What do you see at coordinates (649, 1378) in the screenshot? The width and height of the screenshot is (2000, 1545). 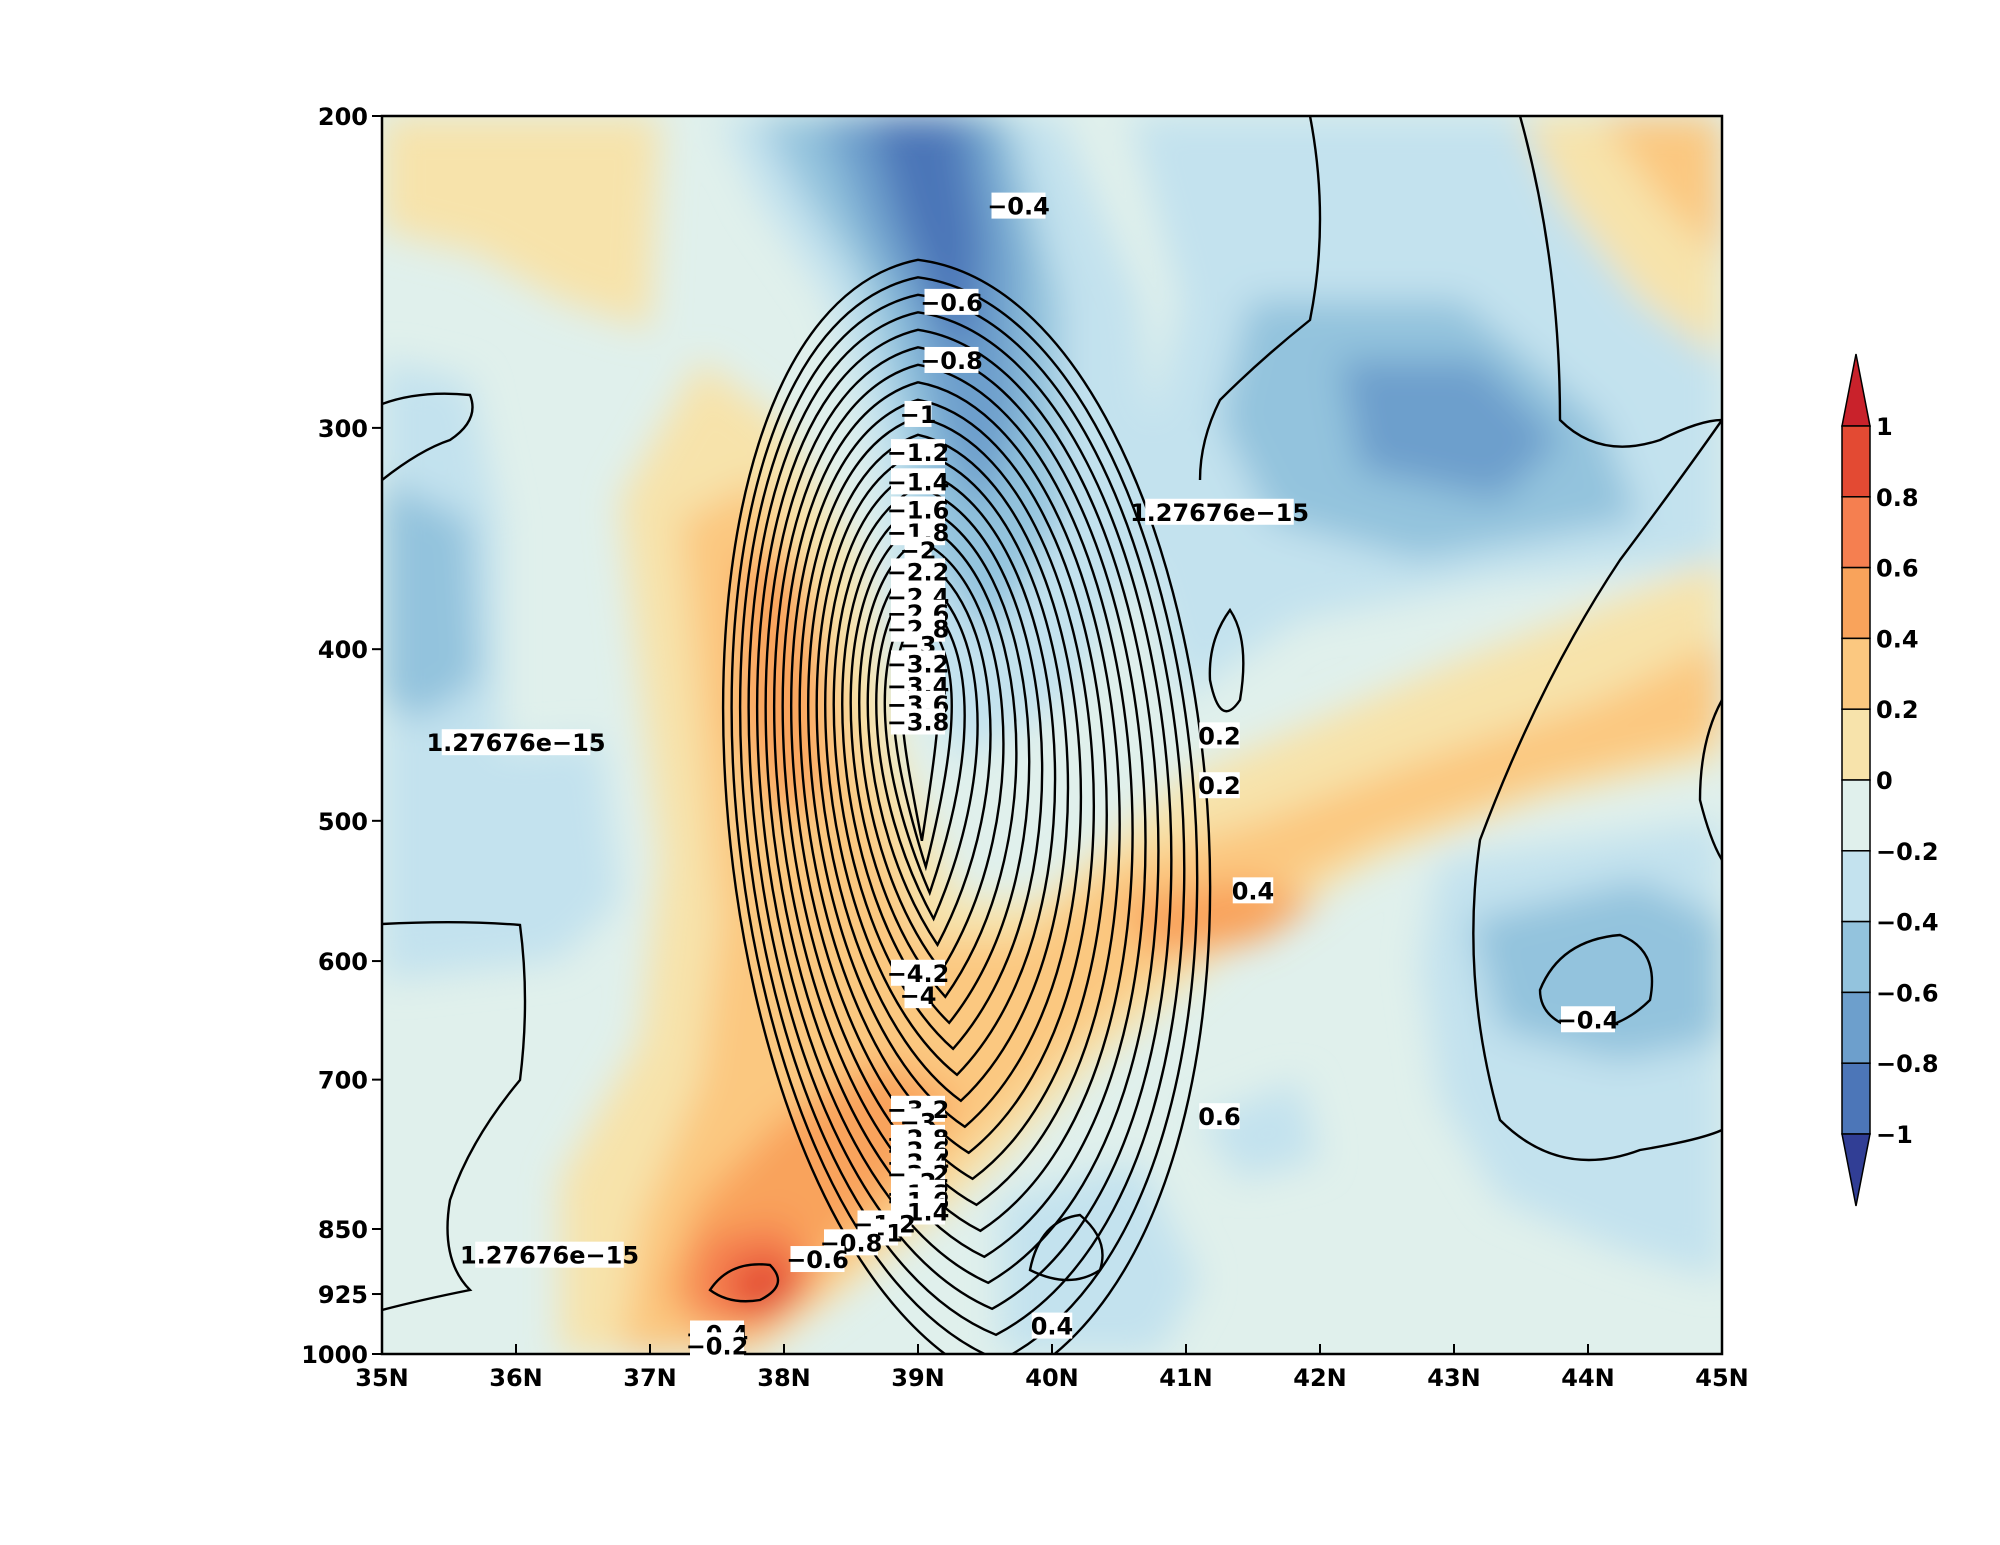 I see `x-tick-label: 37N` at bounding box center [649, 1378].